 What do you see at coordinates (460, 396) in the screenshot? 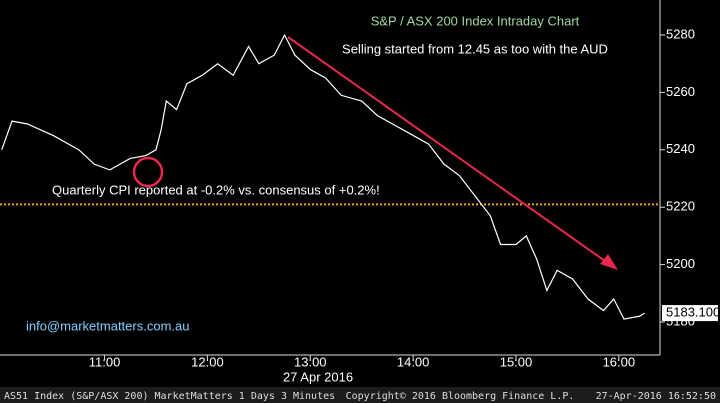
I see `footer-center: Copyright© 2016 Bloomberg Finance L.P.` at bounding box center [460, 396].